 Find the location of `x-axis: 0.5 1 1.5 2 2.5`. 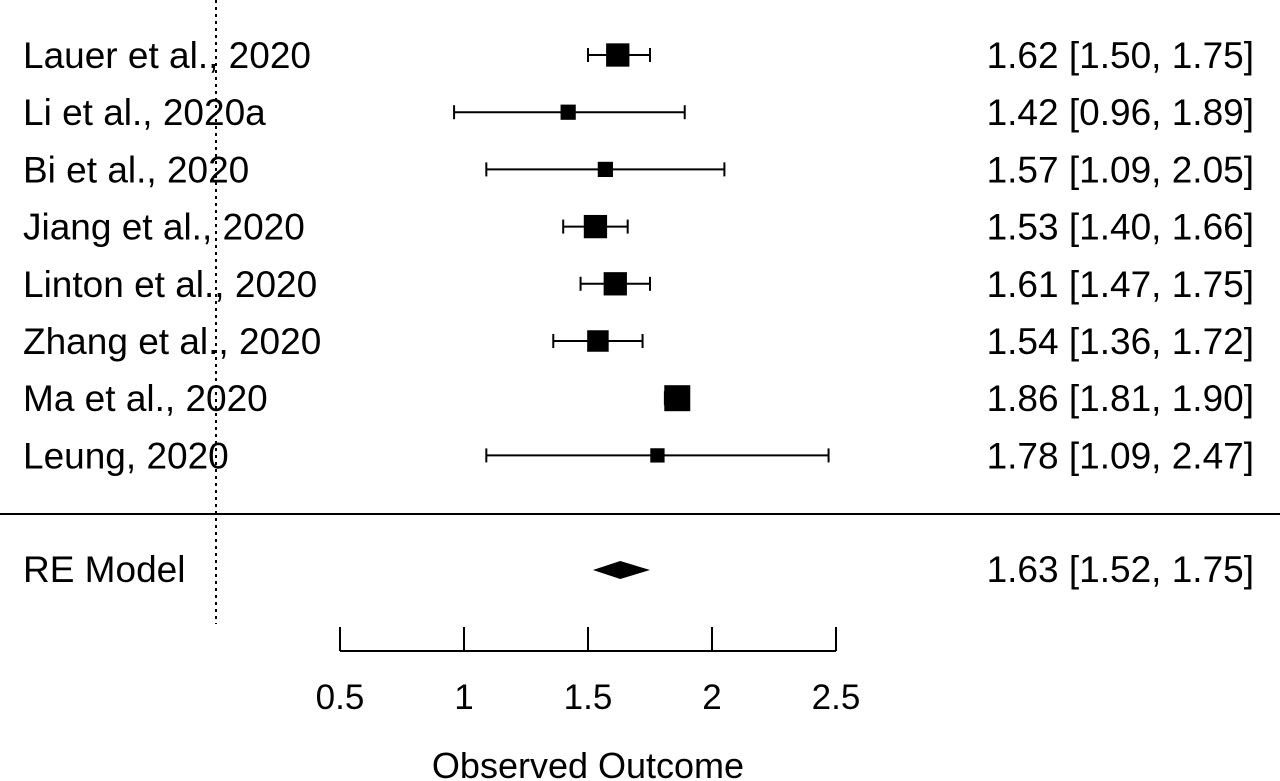

x-axis: 0.5 1 1.5 2 2.5 is located at coordinates (588, 672).